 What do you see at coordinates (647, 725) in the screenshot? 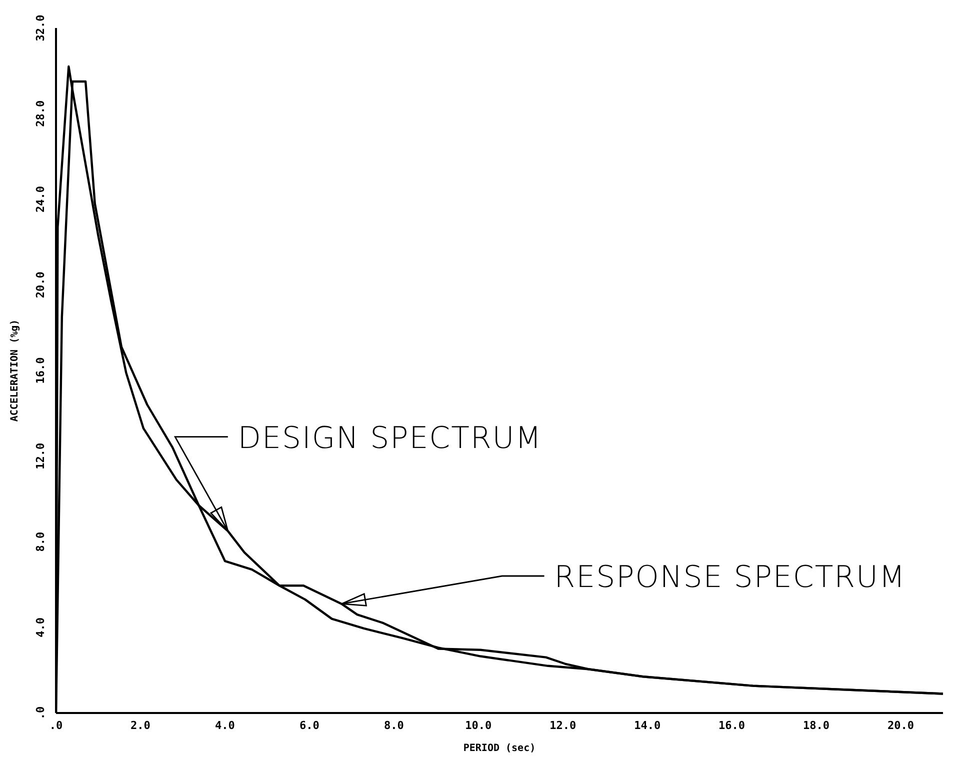
I see `x-tick-label: 14.0` at bounding box center [647, 725].